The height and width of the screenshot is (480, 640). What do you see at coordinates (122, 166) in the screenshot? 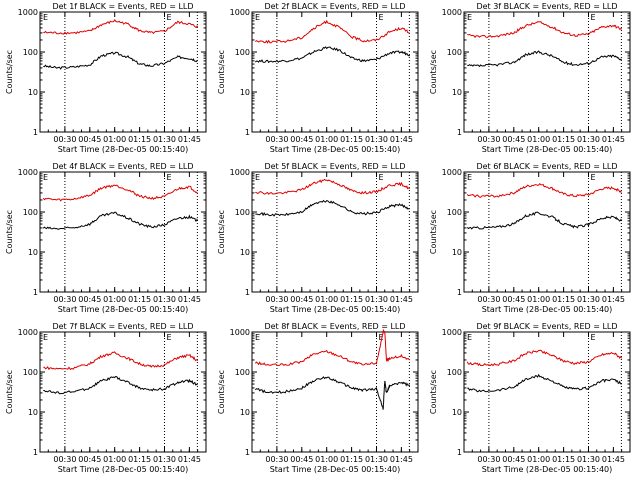
I see `panel-title: Det 4f BLACK = Events, RED = LLD` at bounding box center [122, 166].